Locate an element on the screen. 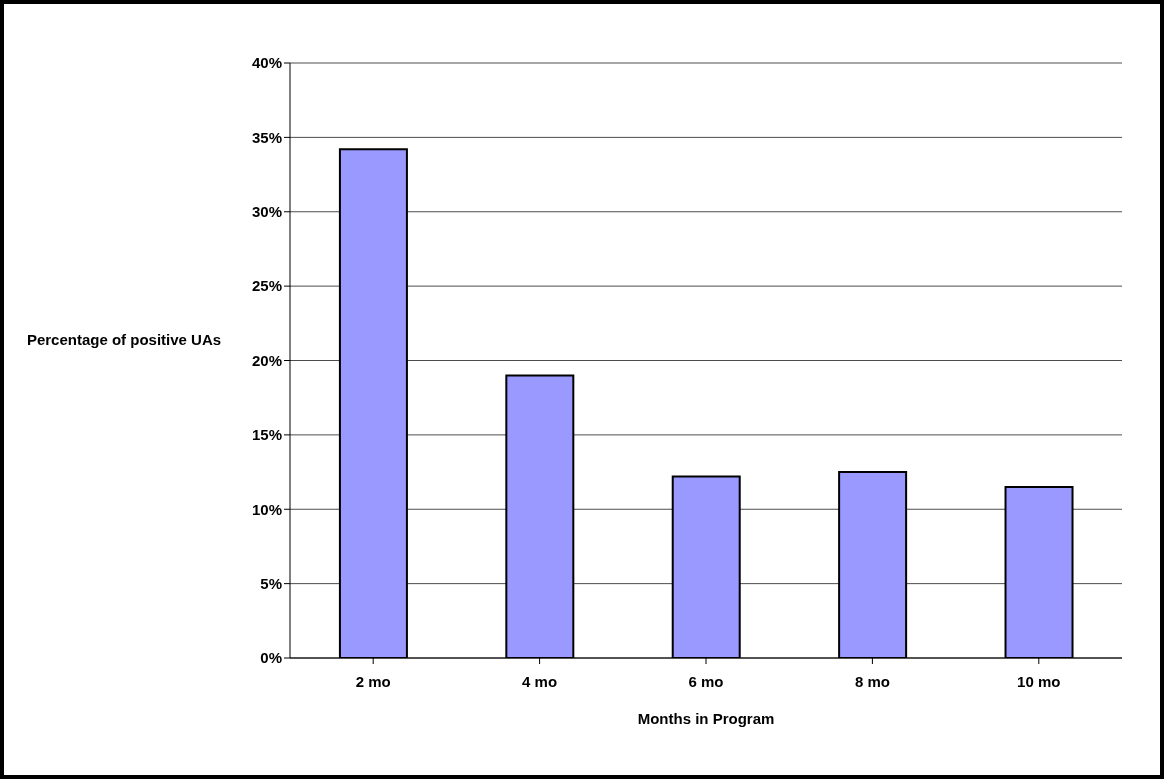  x-axis-title: Months in Program is located at coordinates (706, 718).